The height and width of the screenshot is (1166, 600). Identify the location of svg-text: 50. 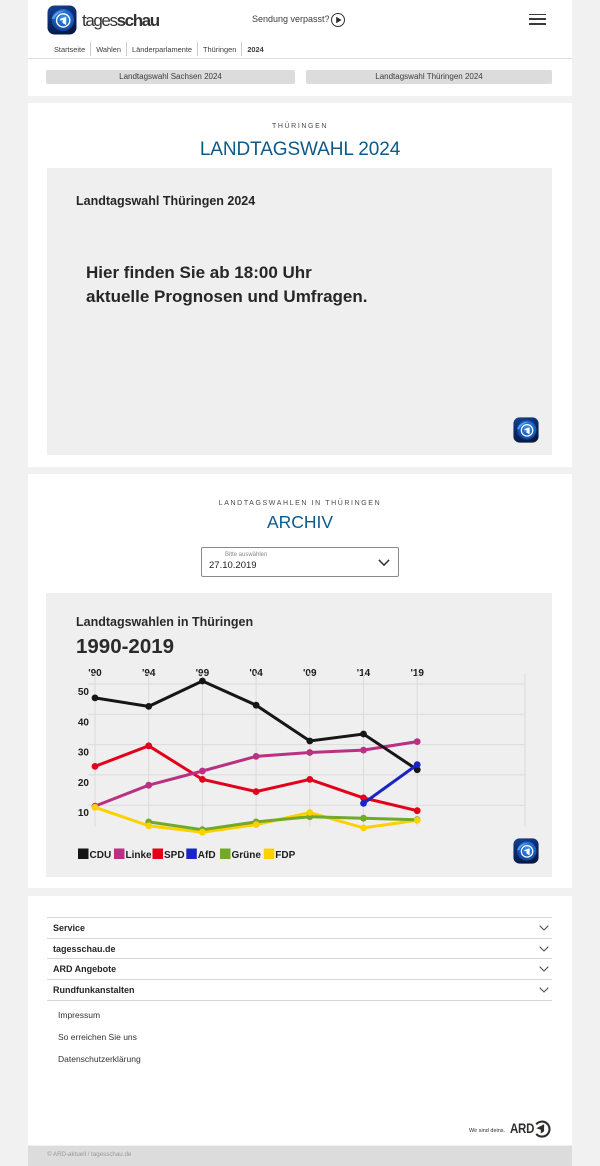
(84, 692).